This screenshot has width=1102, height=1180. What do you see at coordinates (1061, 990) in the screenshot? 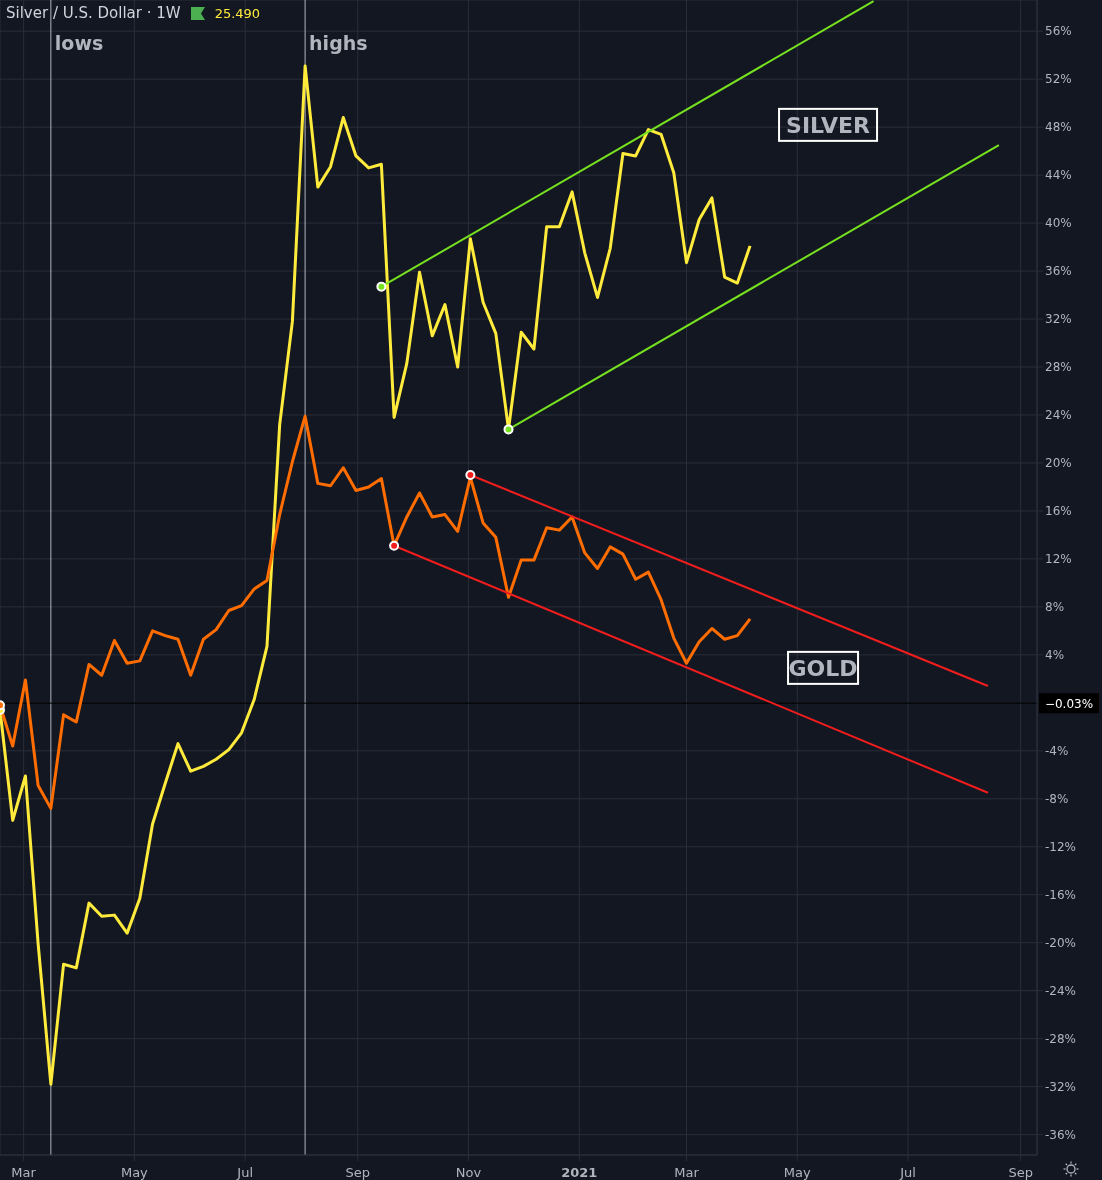
I see `y-tick-label: -24%` at bounding box center [1061, 990].